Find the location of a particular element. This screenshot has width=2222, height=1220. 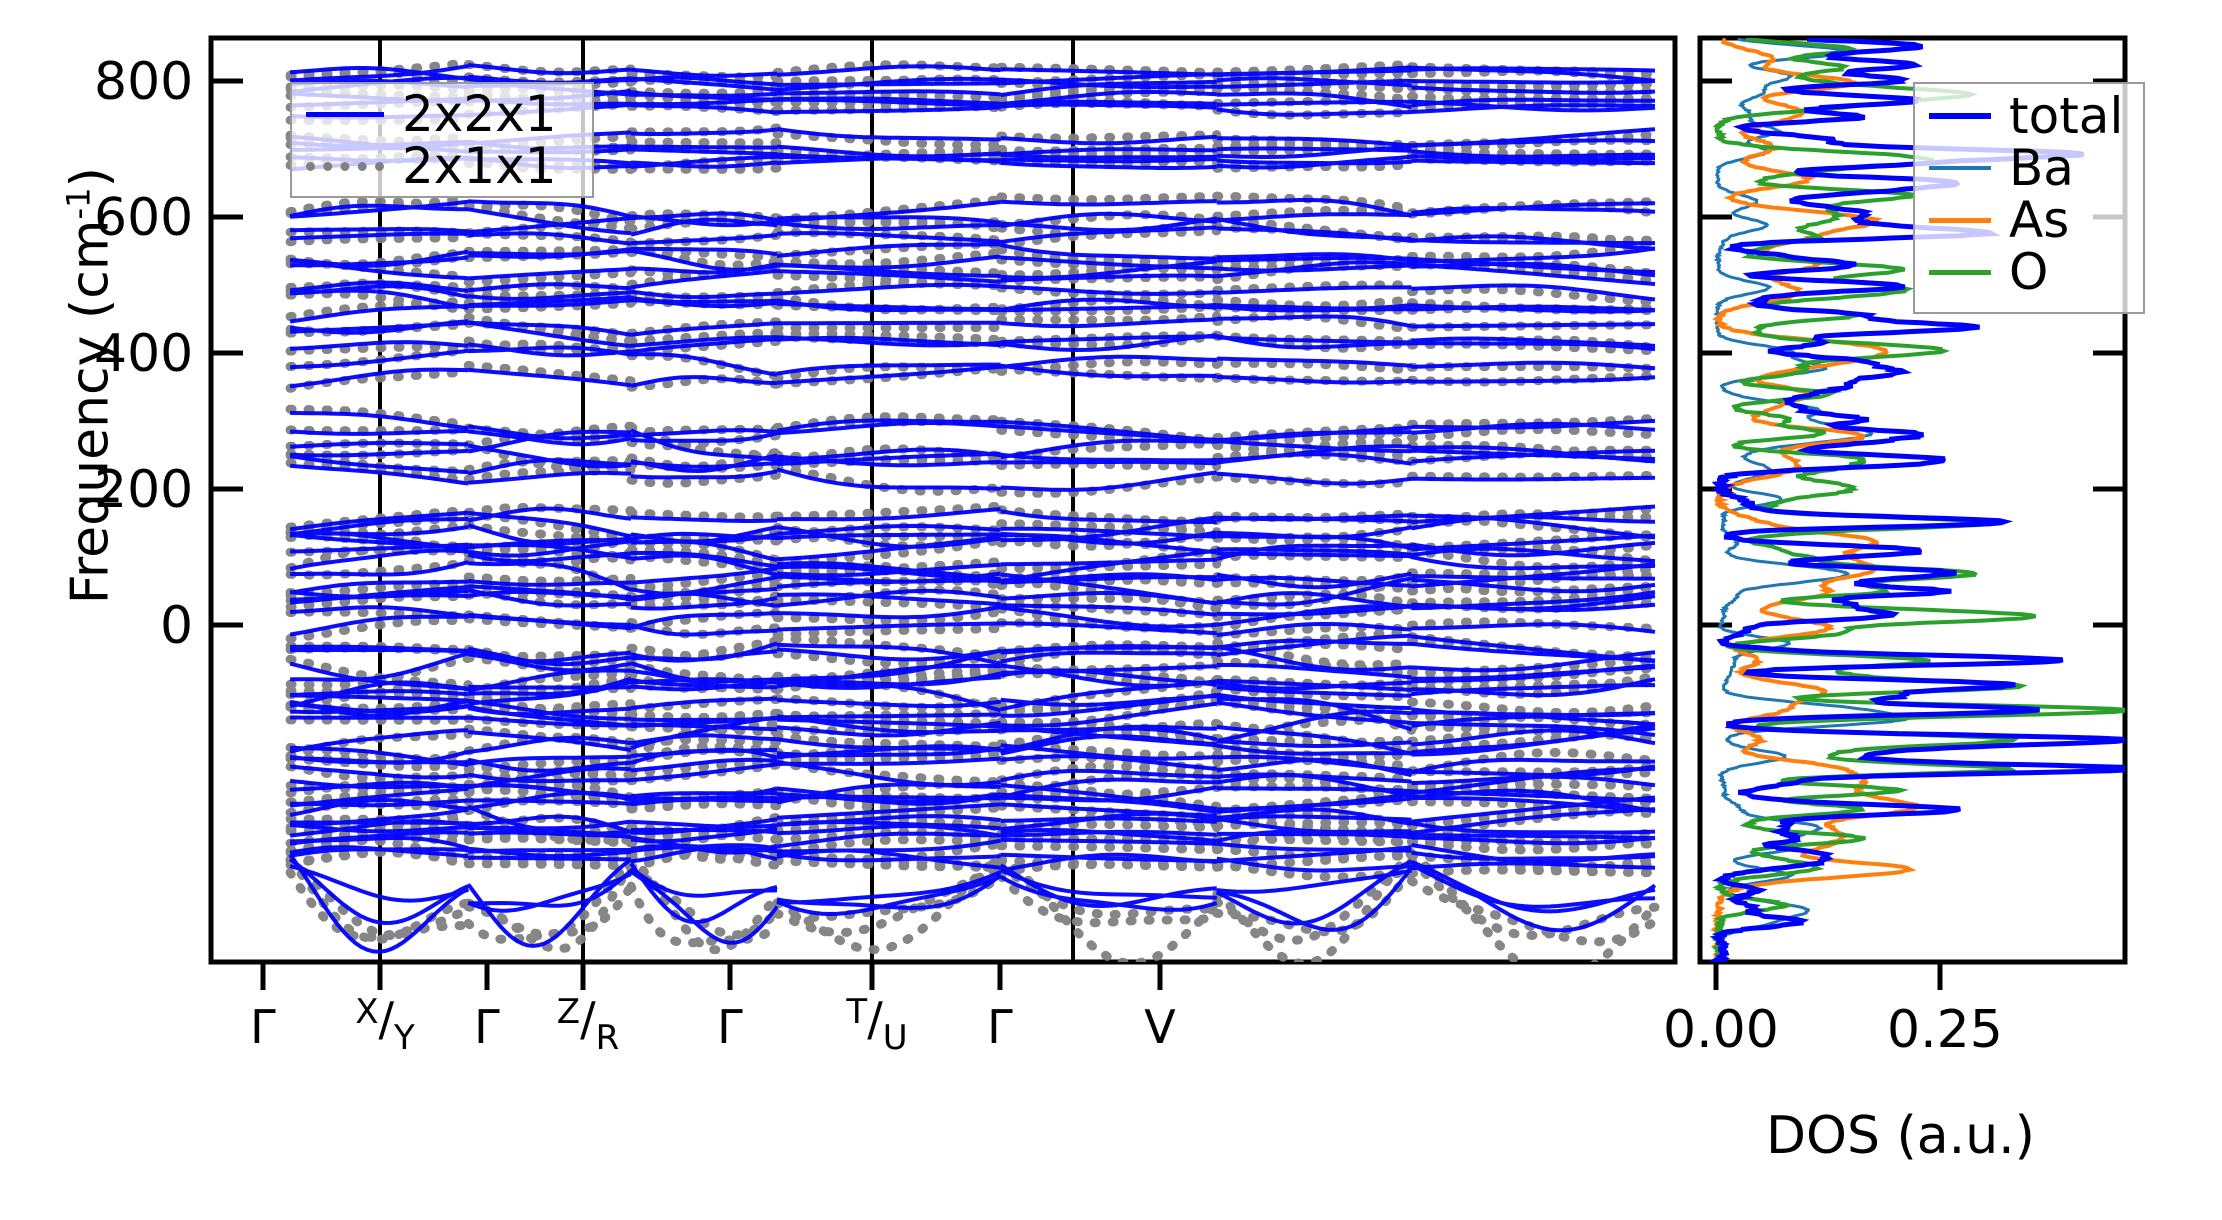

band-legend-label-1: 2x1x1 is located at coordinates (479, 166).